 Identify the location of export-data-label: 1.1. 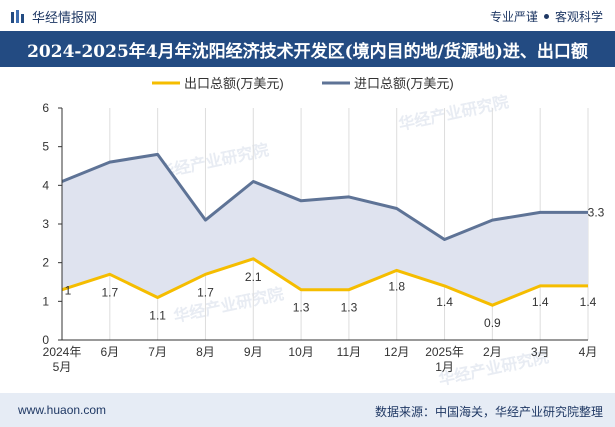
(157, 315).